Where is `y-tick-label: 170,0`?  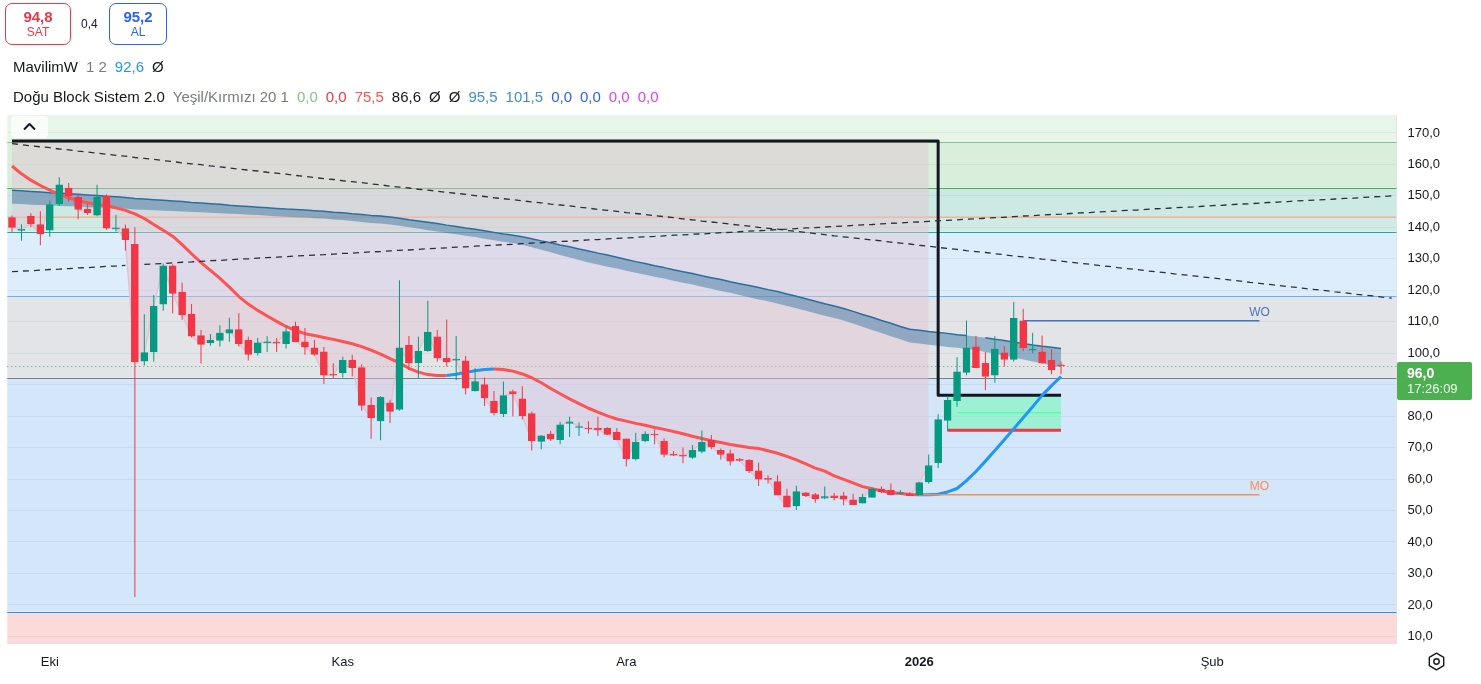 y-tick-label: 170,0 is located at coordinates (1424, 132).